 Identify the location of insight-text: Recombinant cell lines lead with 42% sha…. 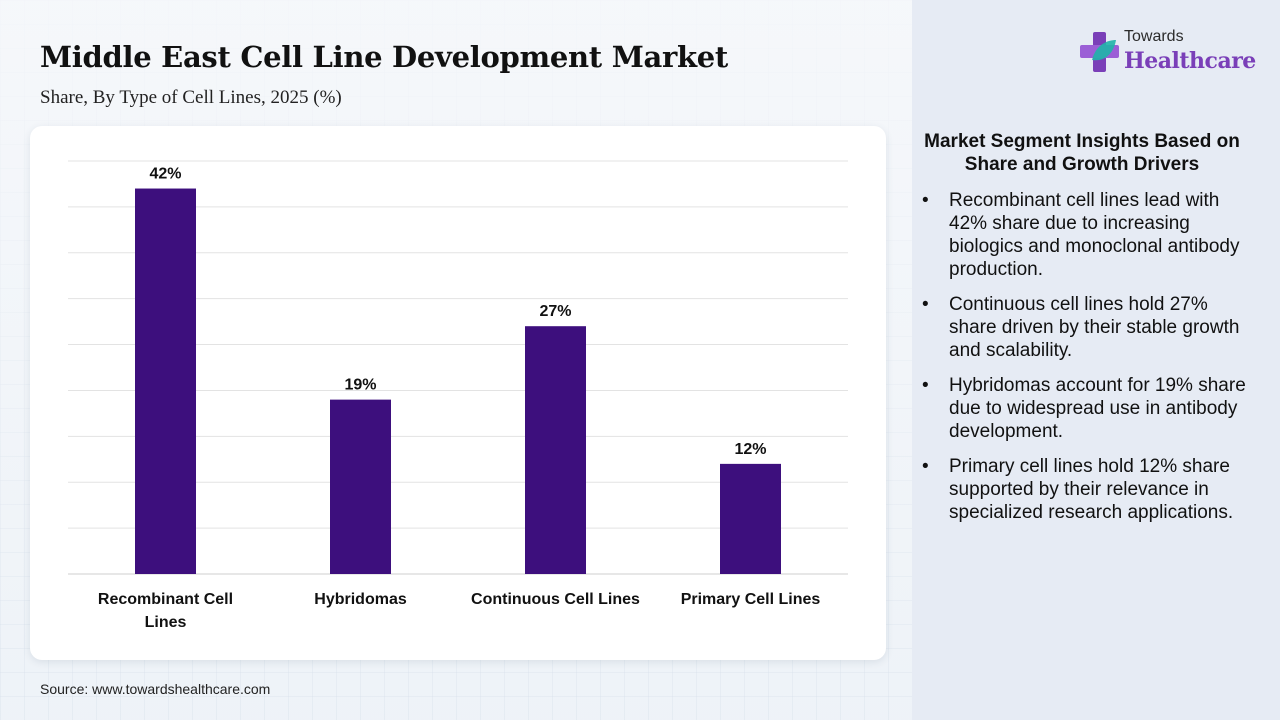
(1094, 235).